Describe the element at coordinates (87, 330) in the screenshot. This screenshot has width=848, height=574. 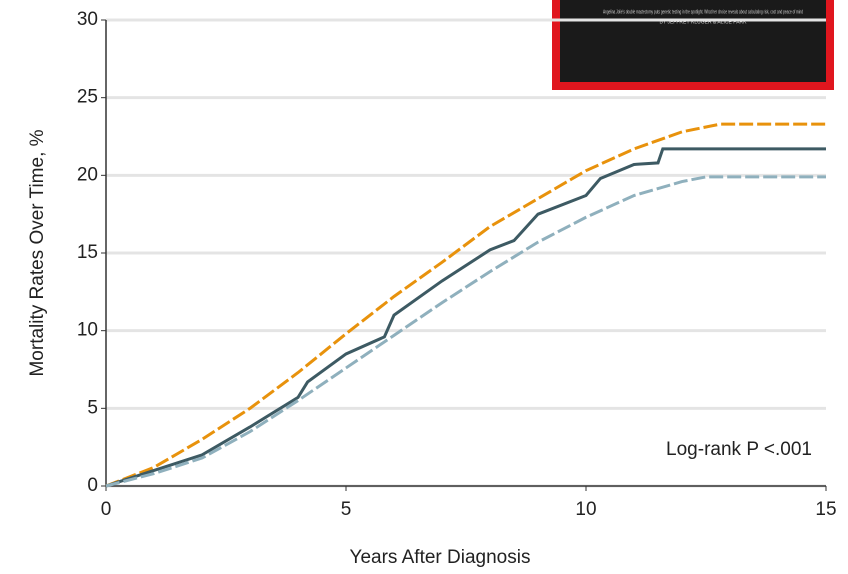
I see `y-tick-label: 10` at that location.